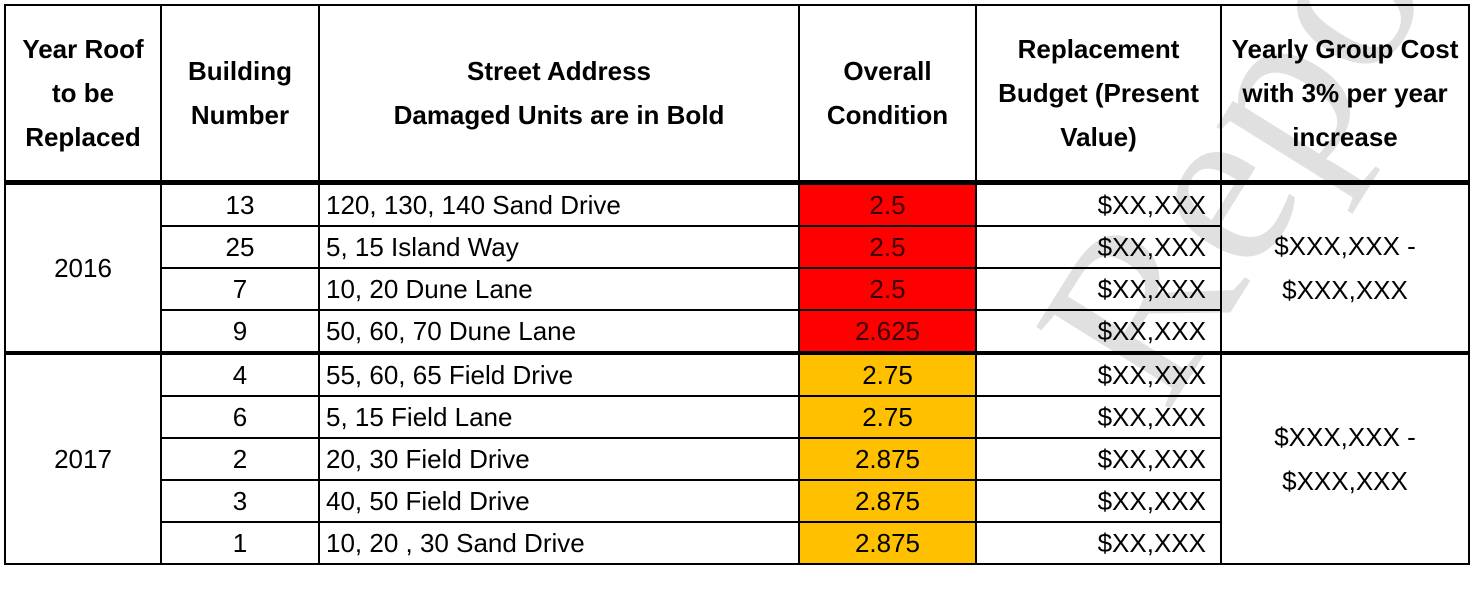 The image size is (1473, 590). Describe the element at coordinates (240, 204) in the screenshot. I see `building-number-cell: 13` at that location.